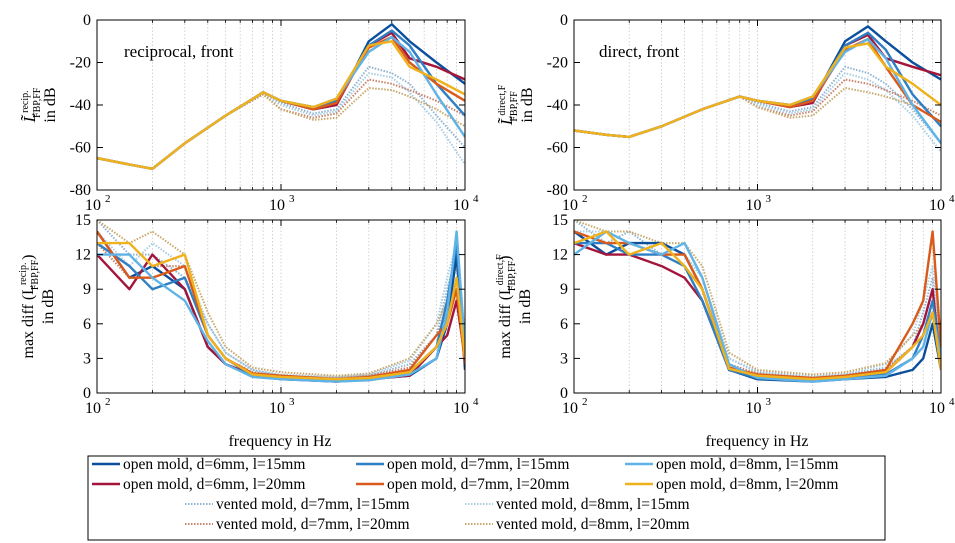  I want to click on y-label-line1: max diff (Ldirect,FFBP,FF), so click(506, 306).